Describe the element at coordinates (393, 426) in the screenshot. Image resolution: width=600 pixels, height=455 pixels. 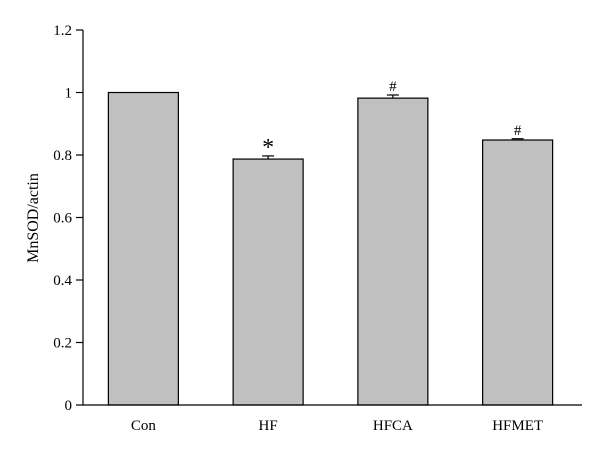
I see `x-tick-label: HFCA` at that location.